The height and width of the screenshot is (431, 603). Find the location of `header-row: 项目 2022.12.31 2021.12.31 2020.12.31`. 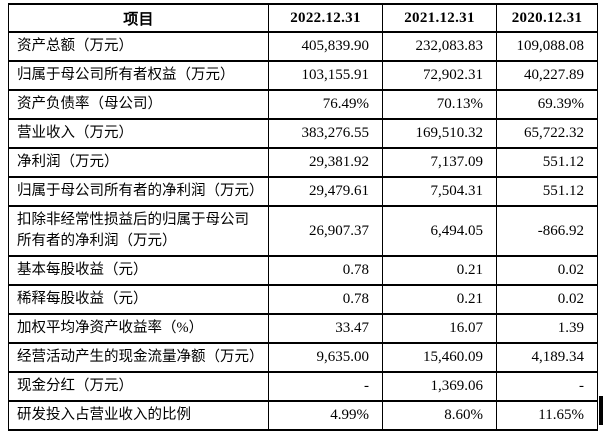

header-row: 项目 2022.12.31 2021.12.31 2020.12.31 is located at coordinates (303, 18).